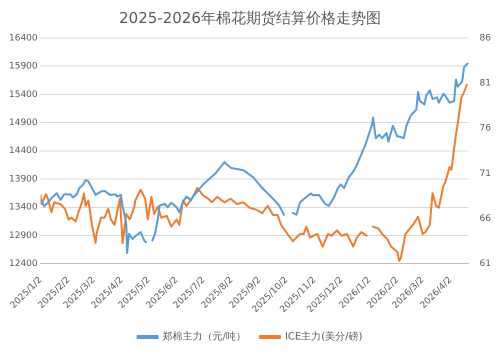  What do you see at coordinates (323, 336) in the screenshot?
I see `legend-label: ICE主力(美分/磅)` at bounding box center [323, 336].